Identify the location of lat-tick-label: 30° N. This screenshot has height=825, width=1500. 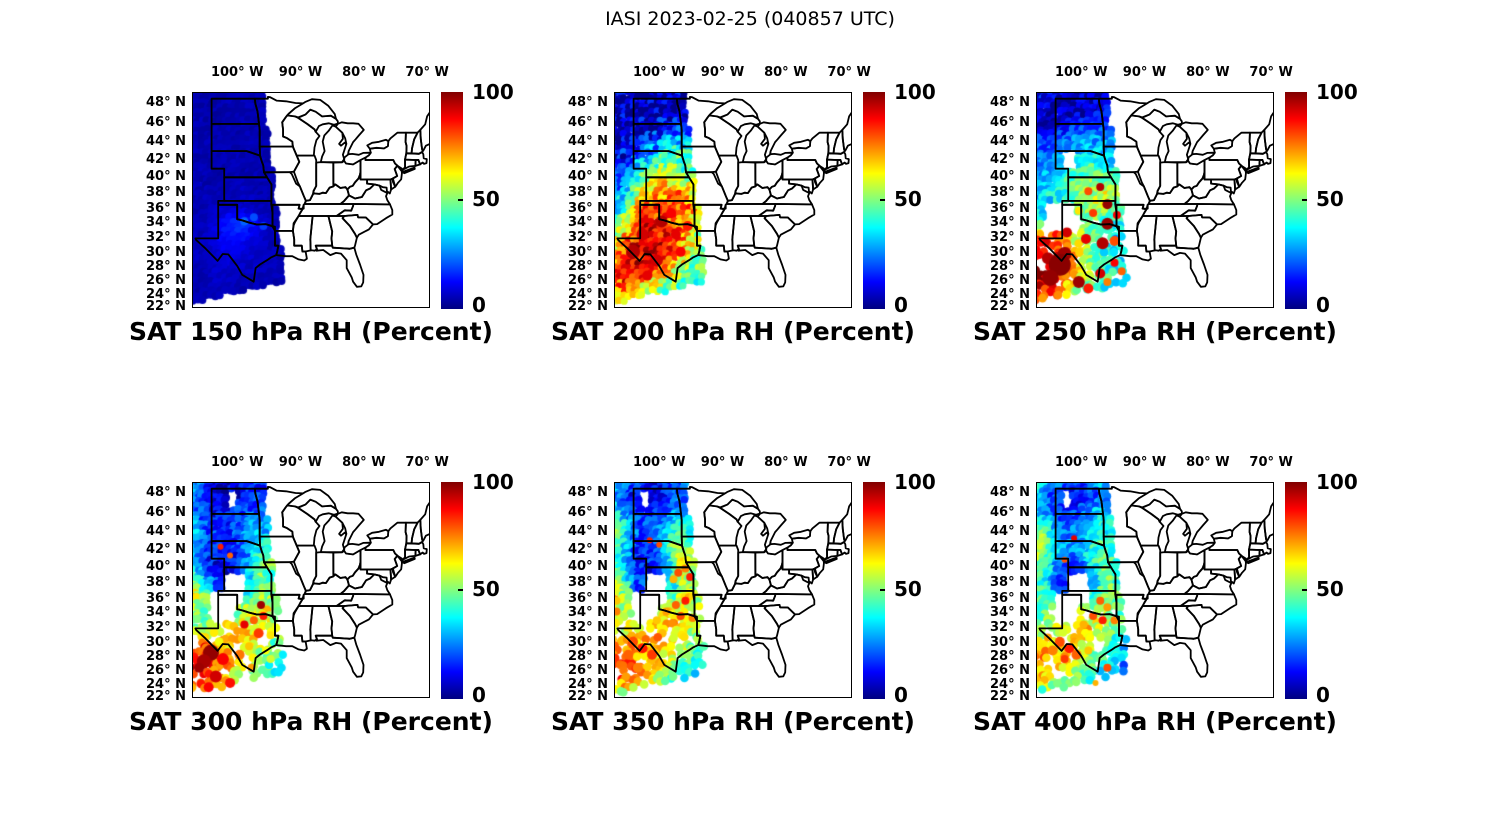
(588, 252).